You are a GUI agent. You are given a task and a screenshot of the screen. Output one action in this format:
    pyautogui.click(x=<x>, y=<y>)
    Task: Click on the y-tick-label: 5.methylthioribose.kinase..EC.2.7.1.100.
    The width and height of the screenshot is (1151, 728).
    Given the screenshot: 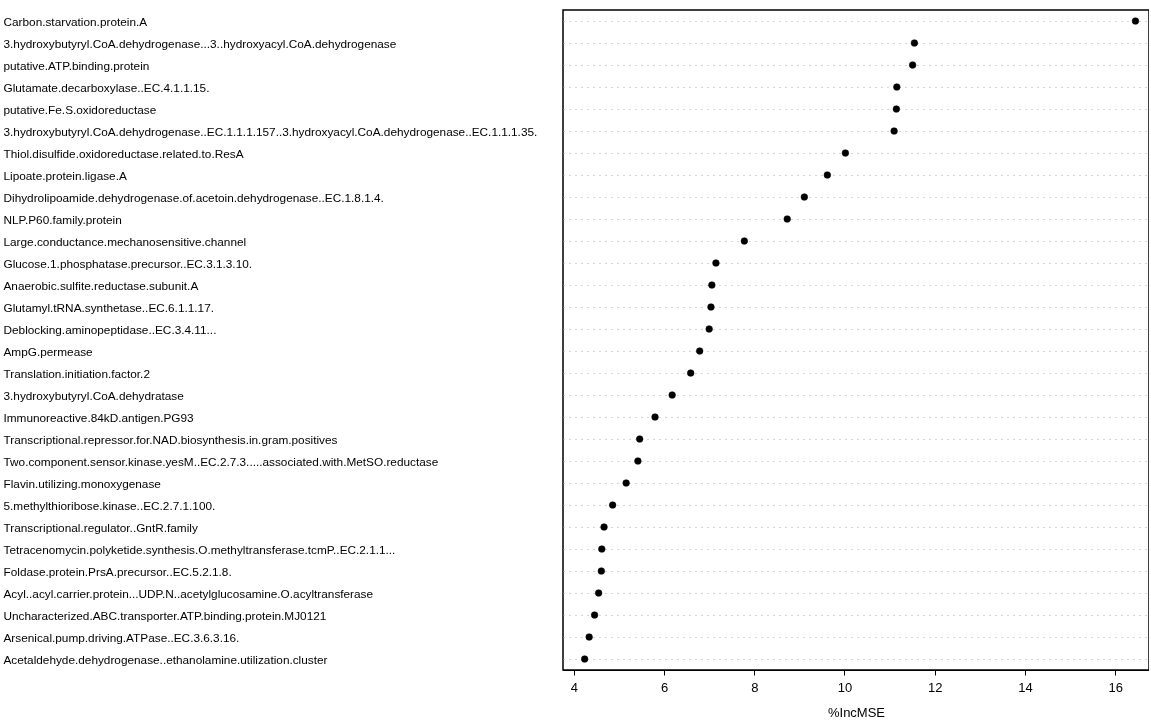 What is the action you would take?
    pyautogui.click(x=109, y=505)
    